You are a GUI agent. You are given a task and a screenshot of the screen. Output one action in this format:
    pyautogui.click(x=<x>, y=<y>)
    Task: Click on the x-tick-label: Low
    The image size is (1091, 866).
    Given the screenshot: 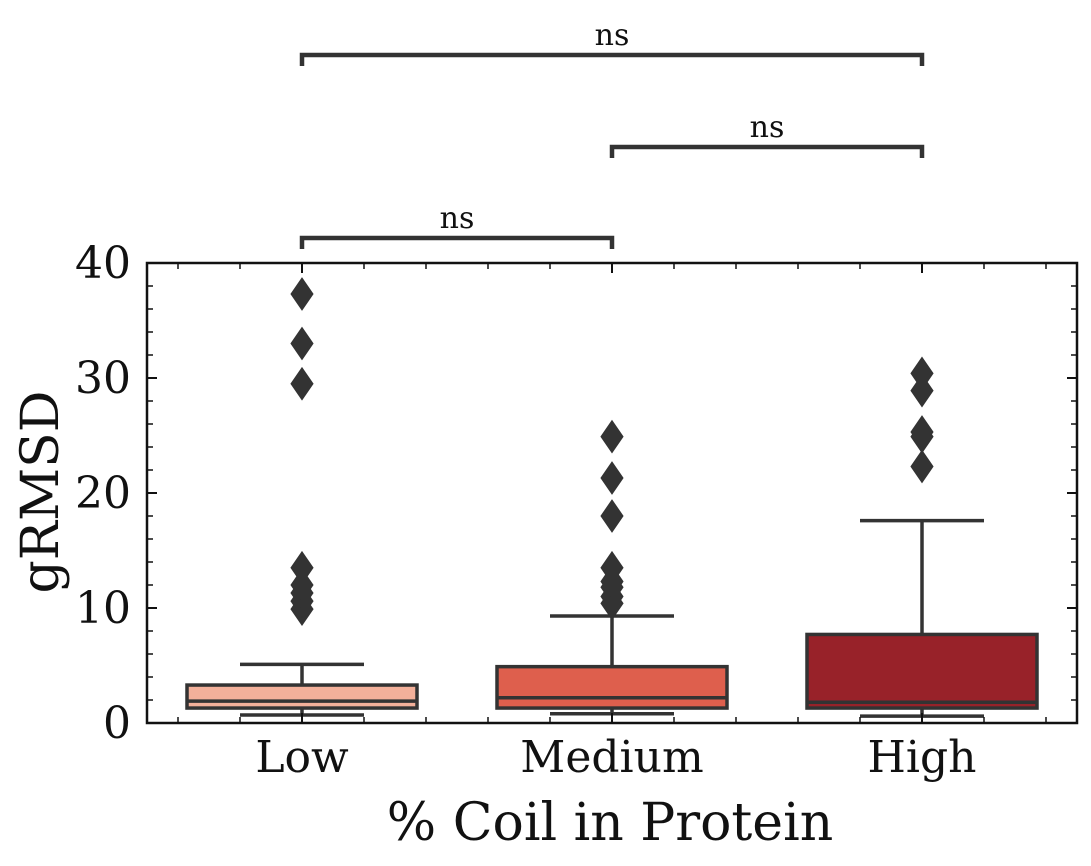 What is the action you would take?
    pyautogui.click(x=302, y=757)
    